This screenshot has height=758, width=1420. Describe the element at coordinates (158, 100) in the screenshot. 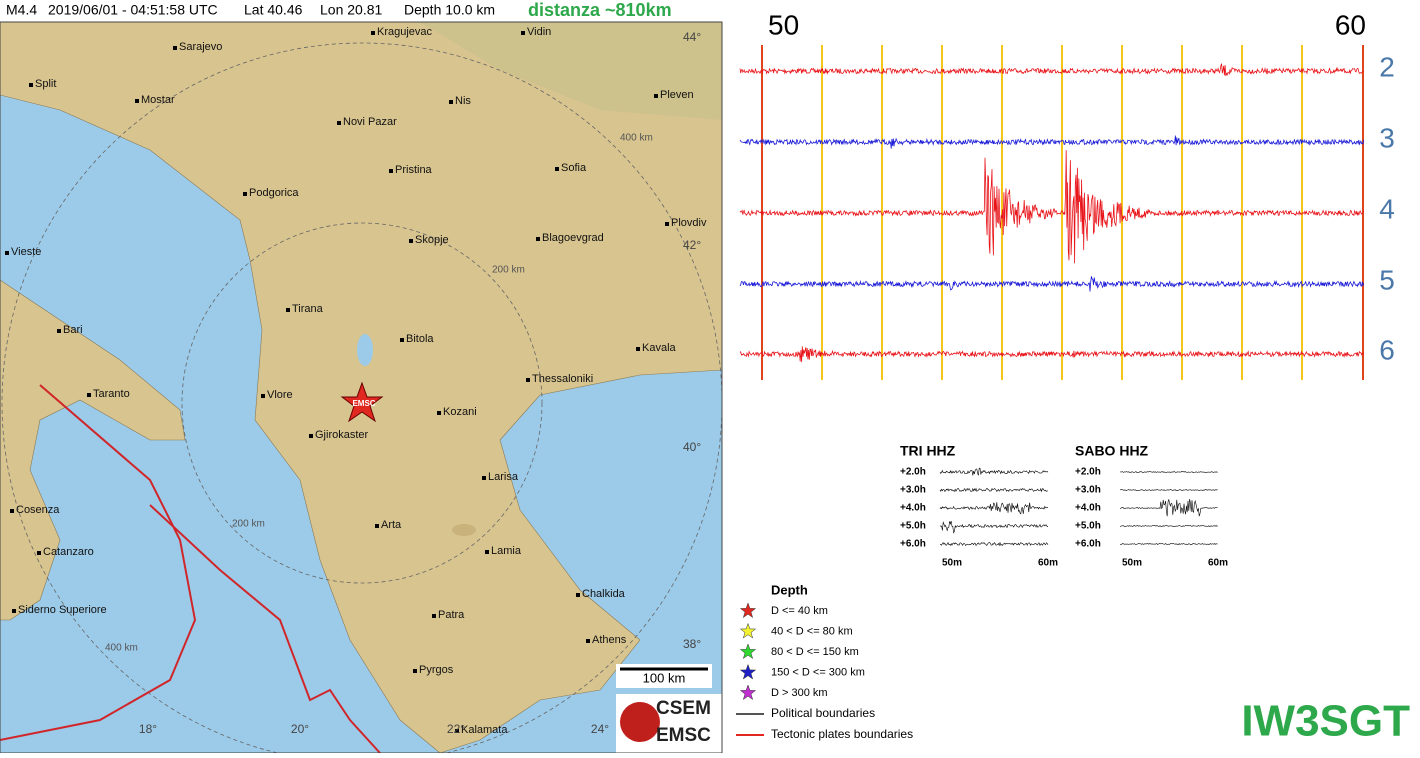

I see `city-label: Mostar` at that location.